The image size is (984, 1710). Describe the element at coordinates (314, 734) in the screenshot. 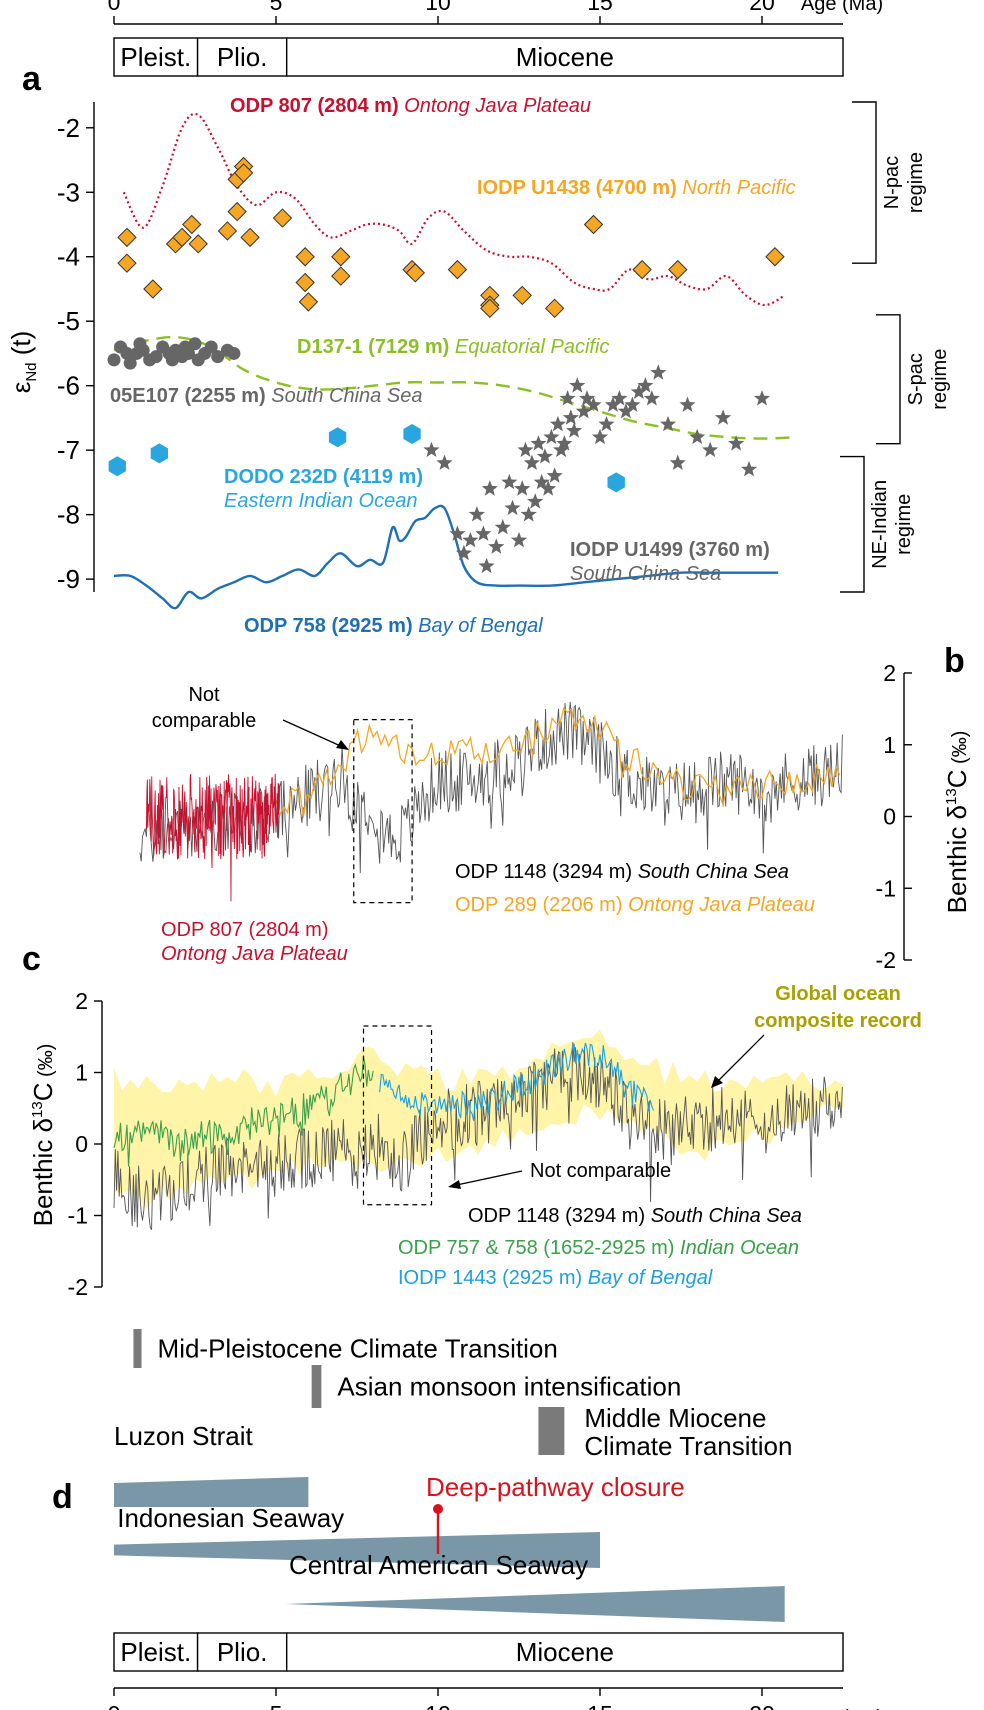

I see `annotation-arrow-b` at that location.